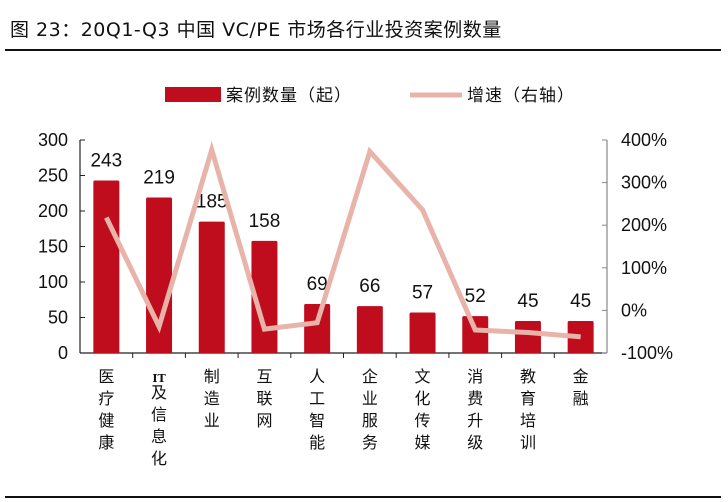 The height and width of the screenshot is (502, 728). What do you see at coordinates (363, 50) in the screenshot?
I see `top-rule` at bounding box center [363, 50].